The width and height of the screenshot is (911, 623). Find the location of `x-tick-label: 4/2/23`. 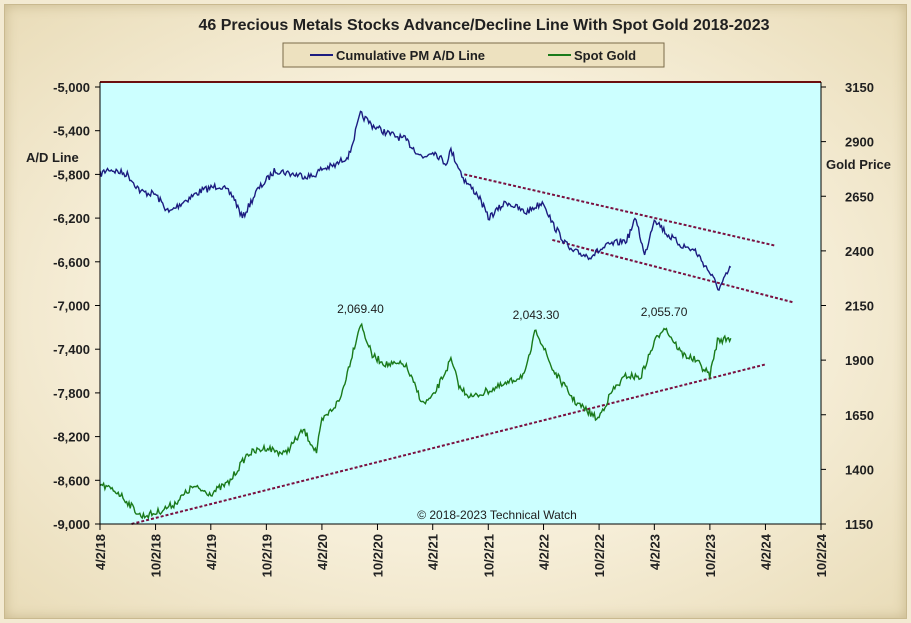

x-tick-label: 4/2/23 is located at coordinates (654, 552).